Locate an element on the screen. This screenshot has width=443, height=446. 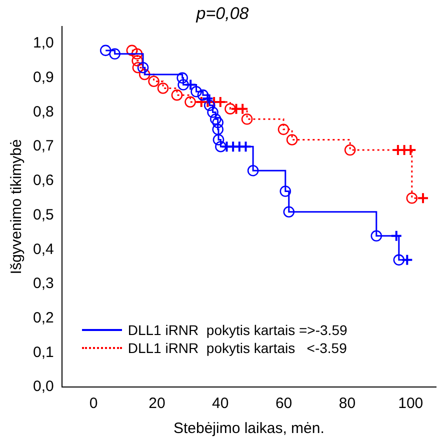
y-tick-label: 0,0 is located at coordinates (43, 387).